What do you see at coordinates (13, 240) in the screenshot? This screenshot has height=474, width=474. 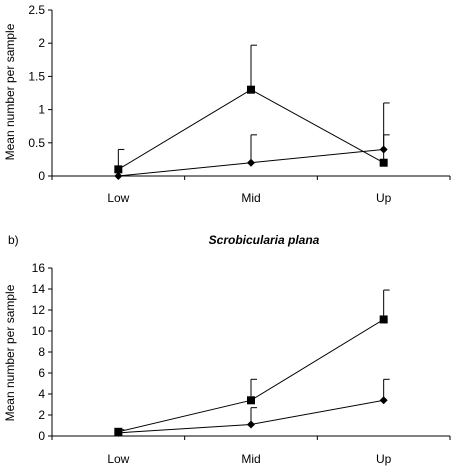 I see `panel-label: b)` at bounding box center [13, 240].